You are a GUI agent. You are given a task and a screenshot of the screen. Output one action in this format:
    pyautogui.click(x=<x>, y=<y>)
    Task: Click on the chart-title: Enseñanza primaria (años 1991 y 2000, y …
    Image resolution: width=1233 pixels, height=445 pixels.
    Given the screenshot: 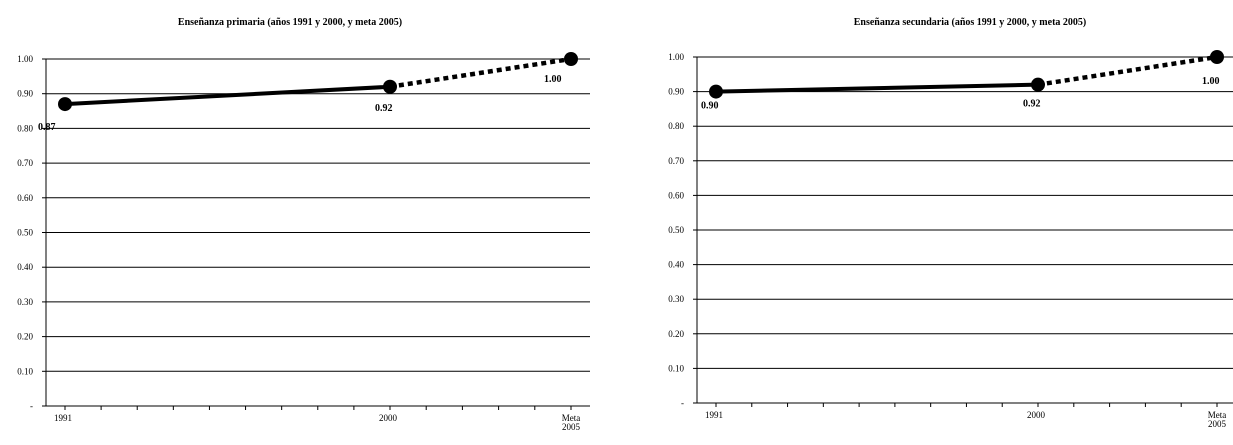 What is the action you would take?
    pyautogui.click(x=290, y=22)
    